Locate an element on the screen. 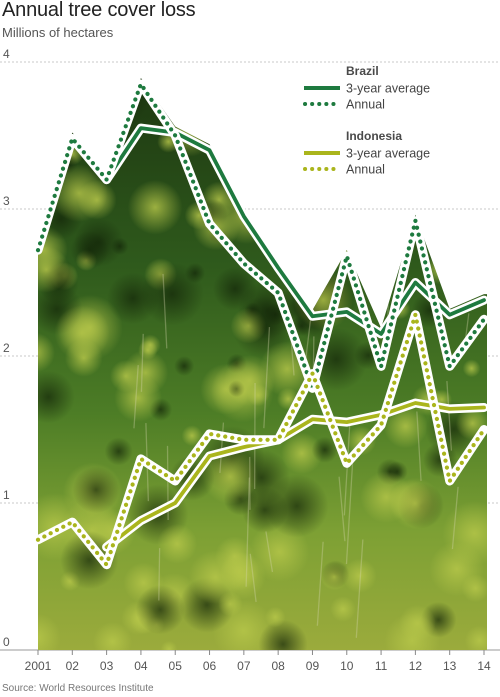  legend-indonesia-average-label: 3-year average is located at coordinates (388, 154).